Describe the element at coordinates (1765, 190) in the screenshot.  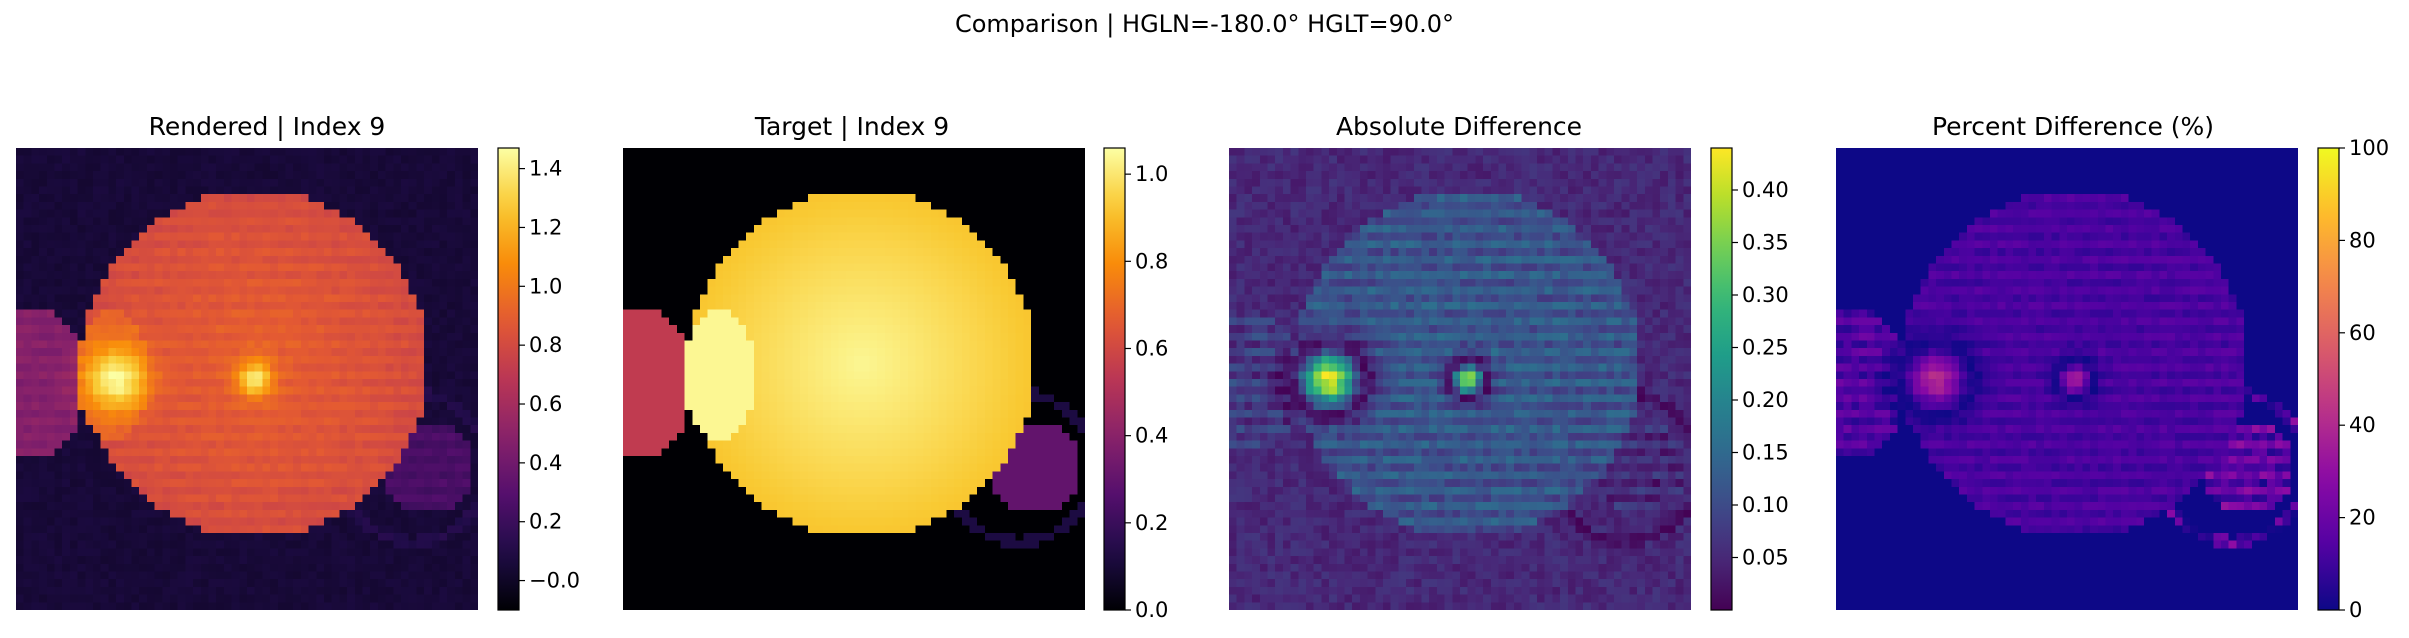
I see `colorbar-tick-label: 0.40` at that location.